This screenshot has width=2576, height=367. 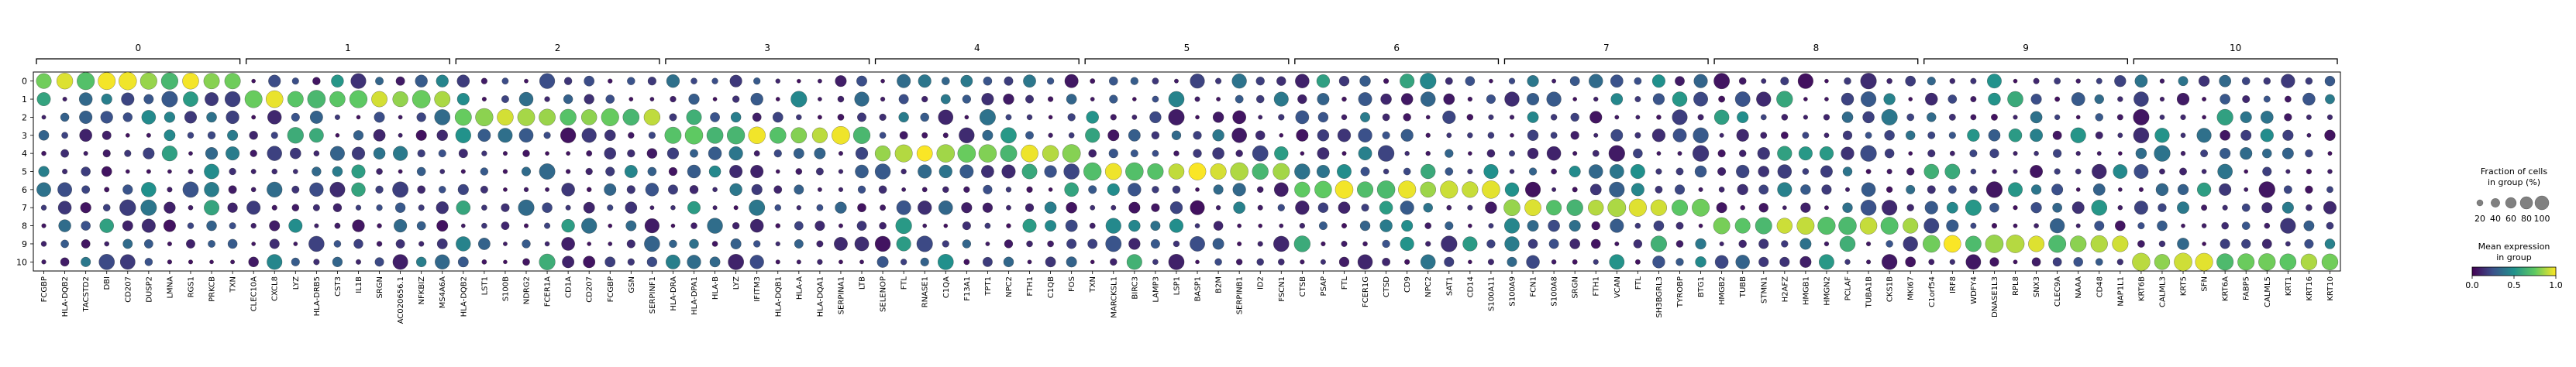 What do you see at coordinates (558, 48) in the screenshot?
I see `group-bracket-label: 2` at bounding box center [558, 48].